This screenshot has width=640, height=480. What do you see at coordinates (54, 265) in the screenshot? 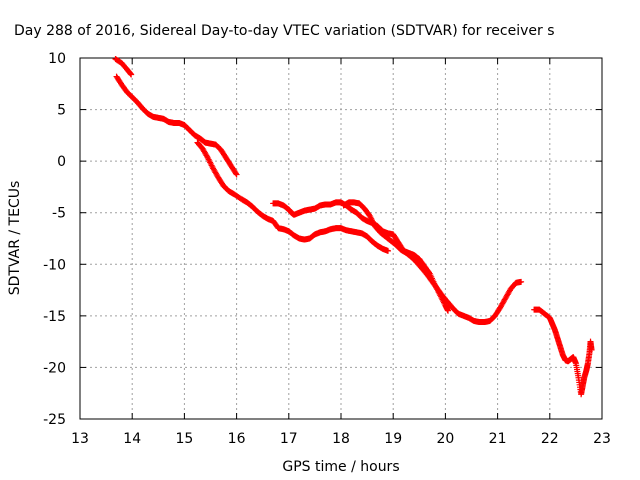
I see `y-tick-label: -10` at bounding box center [54, 265].